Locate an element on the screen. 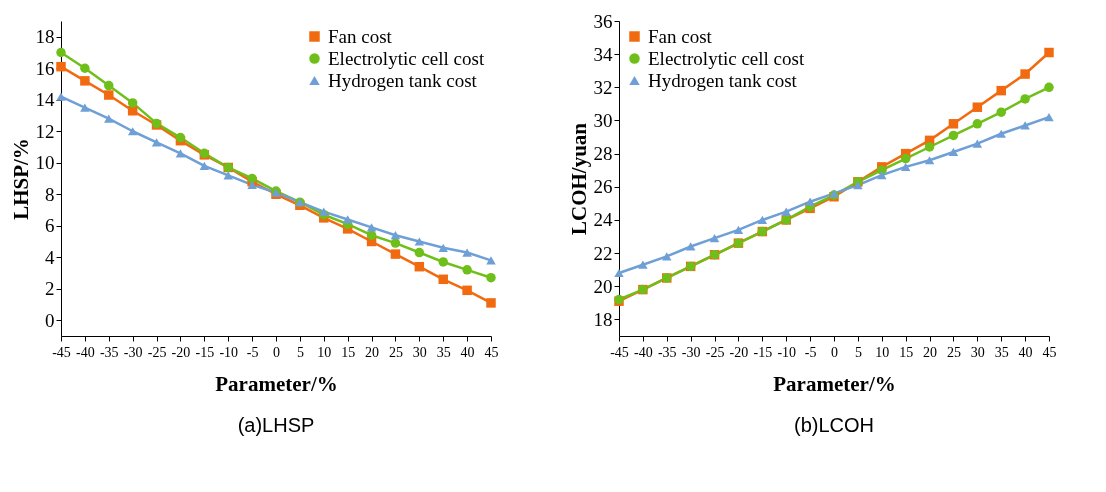 Image resolution: width=1106 pixels, height=492 pixels. text: (b)LCOH is located at coordinates (834, 425).